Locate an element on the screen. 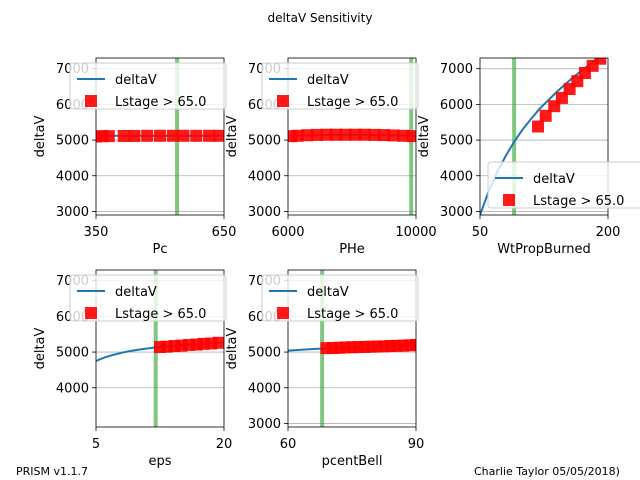  x-axis-label: WtPropBurned is located at coordinates (544, 249).